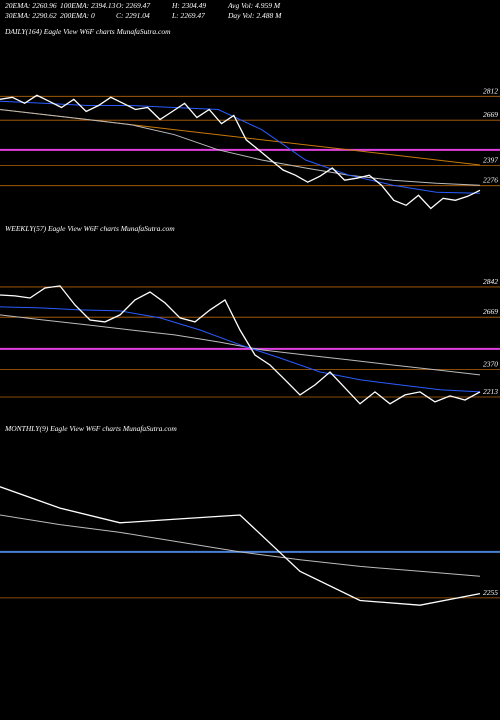 This screenshot has height=720, width=500. I want to click on header-stat: 20EMA: 2260.96, so click(31, 5).